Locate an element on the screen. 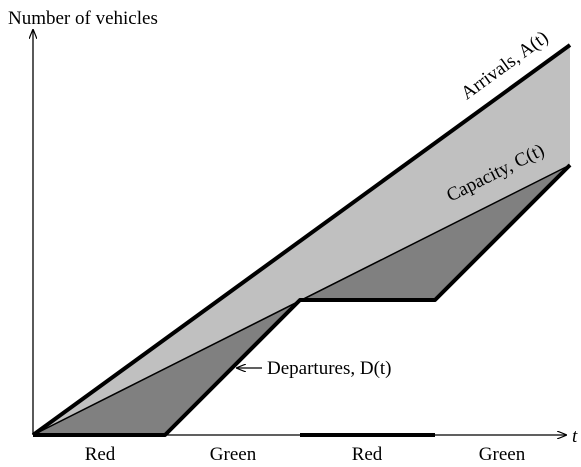 Image resolution: width=581 pixels, height=467 pixels. departures-label: Departures, D(t) is located at coordinates (329, 368).